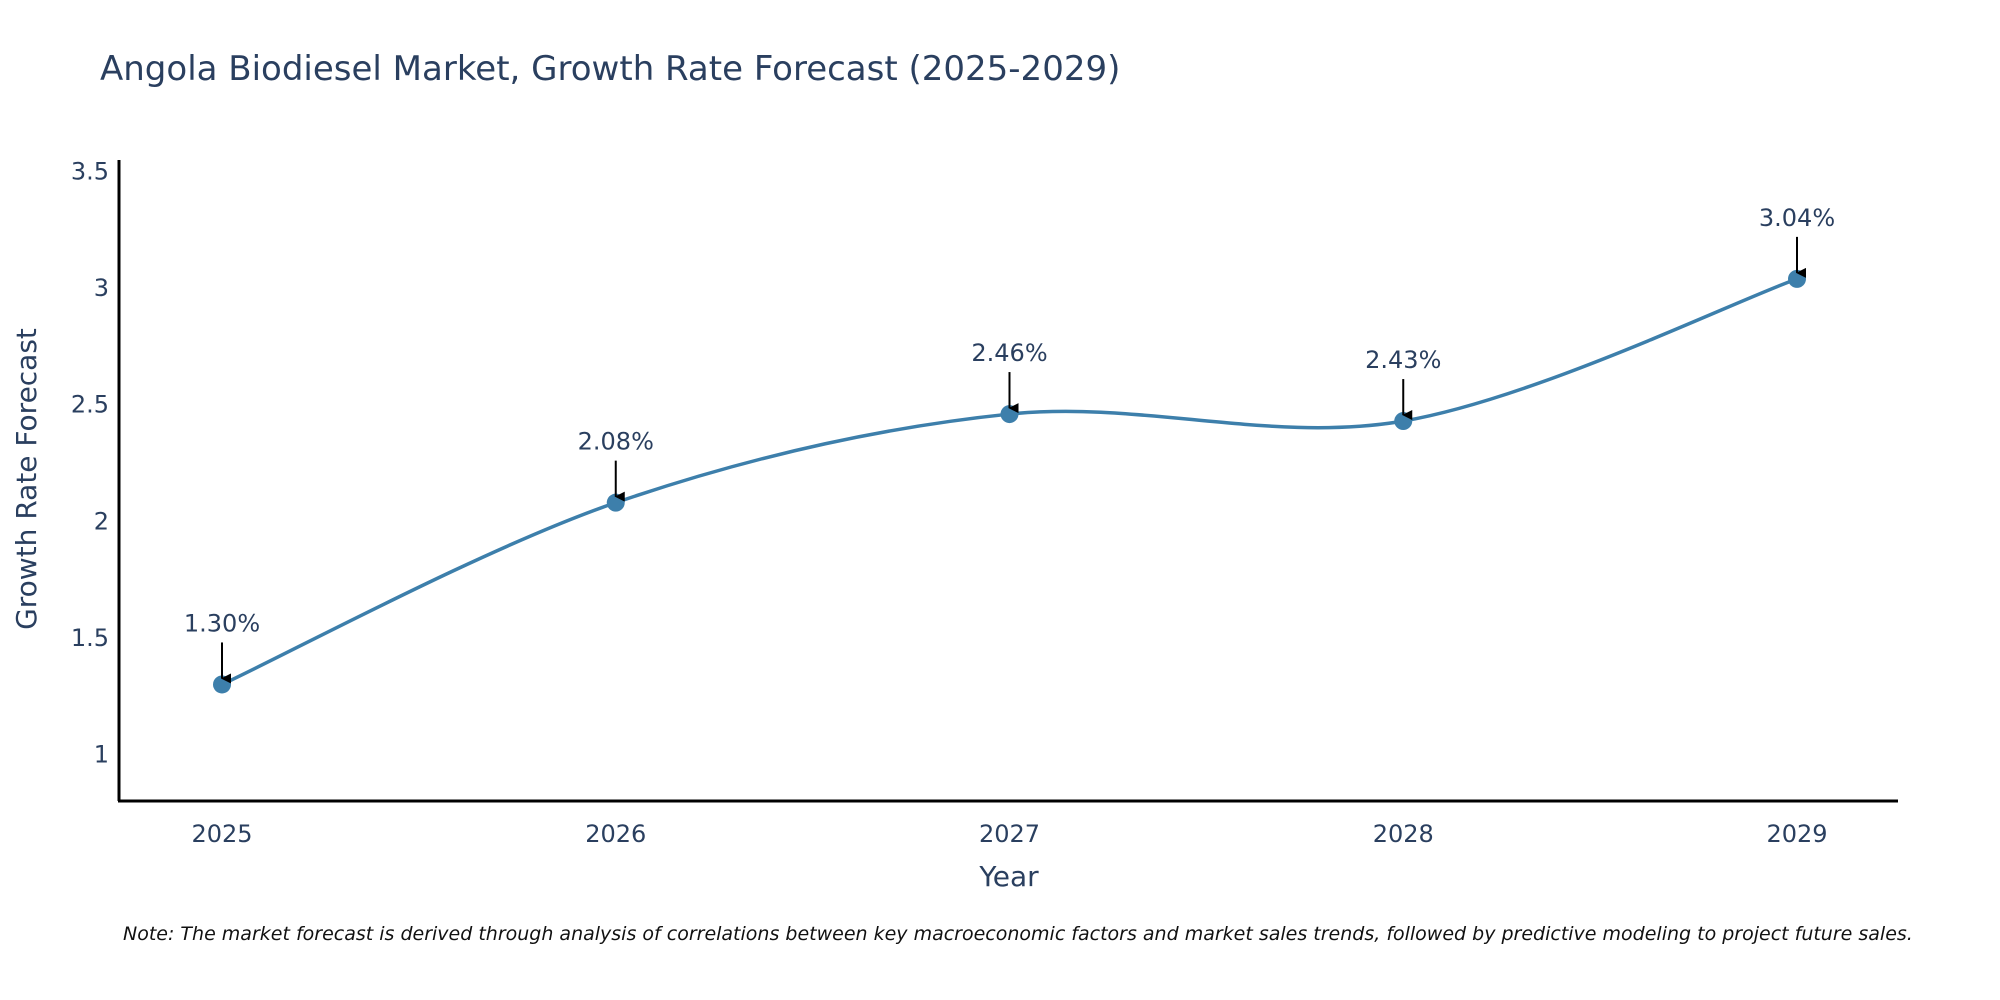 This screenshot has height=1000, width=2000. What do you see at coordinates (26, 479) in the screenshot?
I see `y-axis-title: Growth Rate Forecast` at bounding box center [26, 479].